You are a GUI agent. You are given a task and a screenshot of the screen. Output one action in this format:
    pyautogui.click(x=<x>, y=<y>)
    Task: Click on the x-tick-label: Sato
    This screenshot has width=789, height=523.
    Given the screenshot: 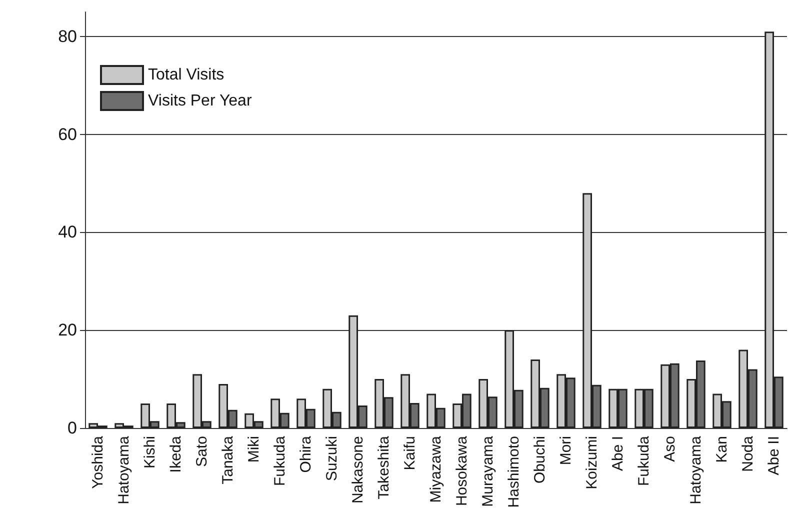 What is the action you would take?
    pyautogui.click(x=202, y=451)
    